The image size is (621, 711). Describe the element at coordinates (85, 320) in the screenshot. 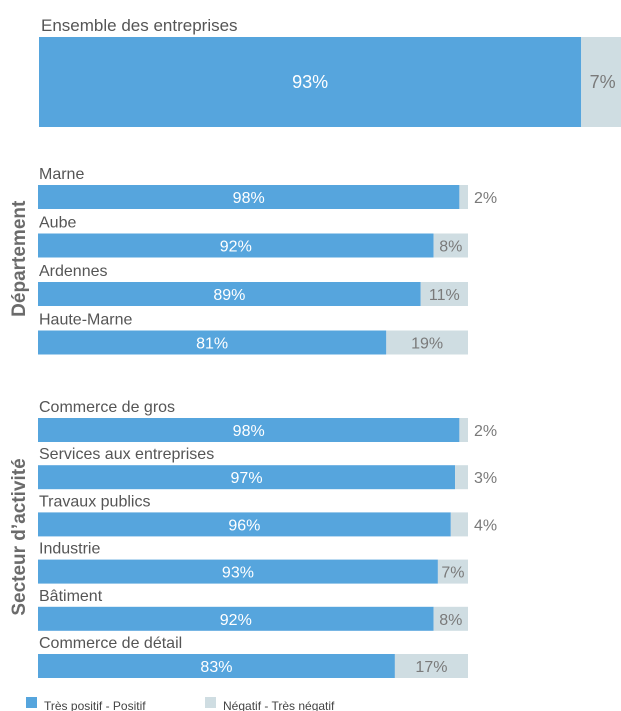

I see `row-label: Haute-Marne` at that location.